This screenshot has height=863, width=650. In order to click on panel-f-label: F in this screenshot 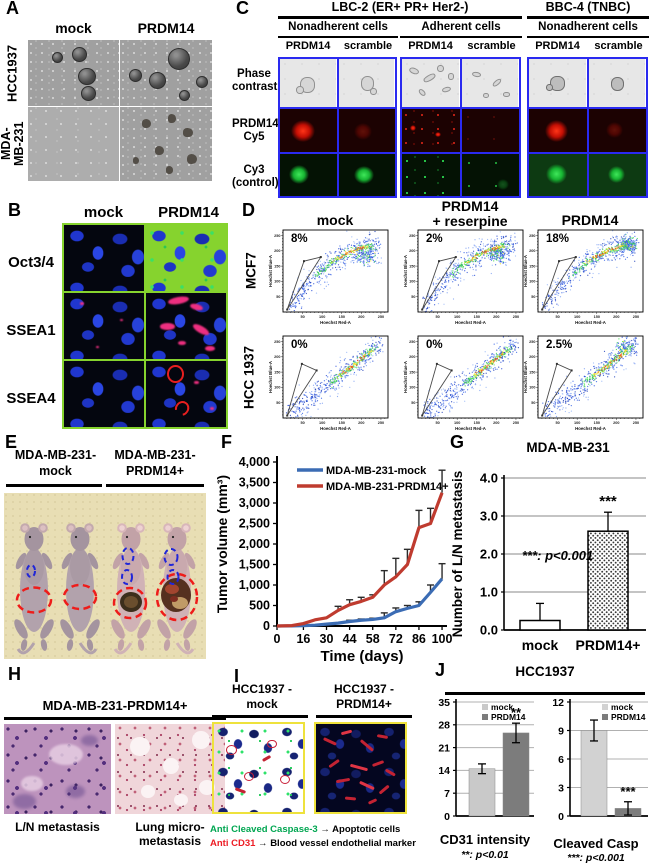, I will do `click(226, 442)`.